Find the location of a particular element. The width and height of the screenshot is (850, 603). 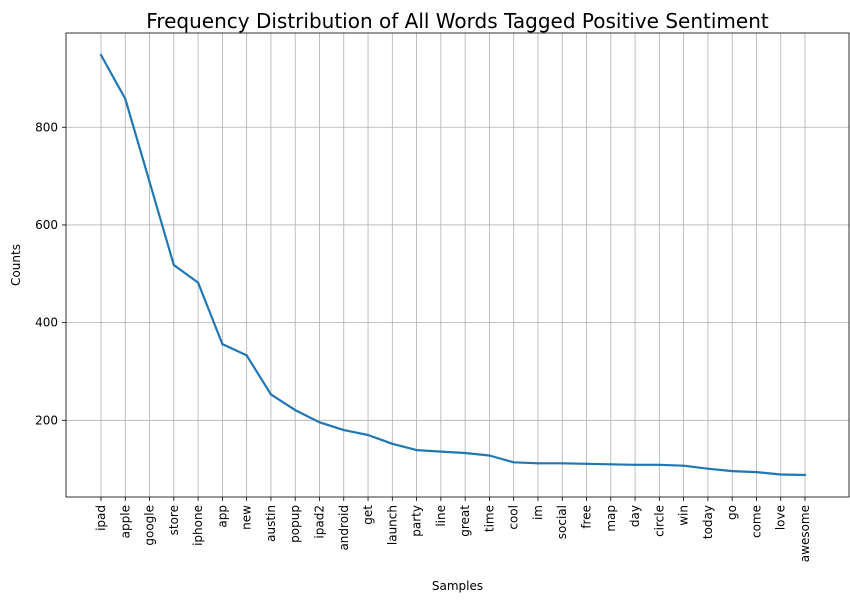

x-tick-label: great is located at coordinates (465, 521).